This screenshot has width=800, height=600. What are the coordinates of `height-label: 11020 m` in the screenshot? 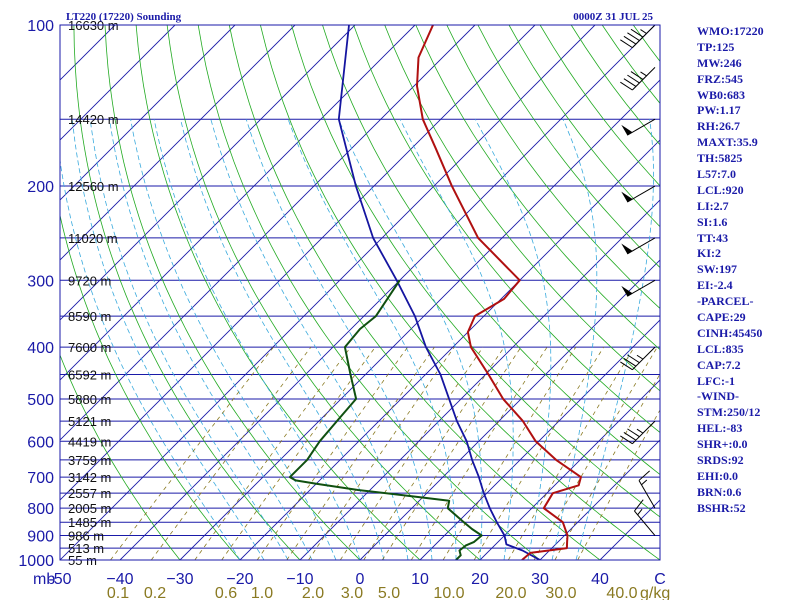 It's located at (93, 238).